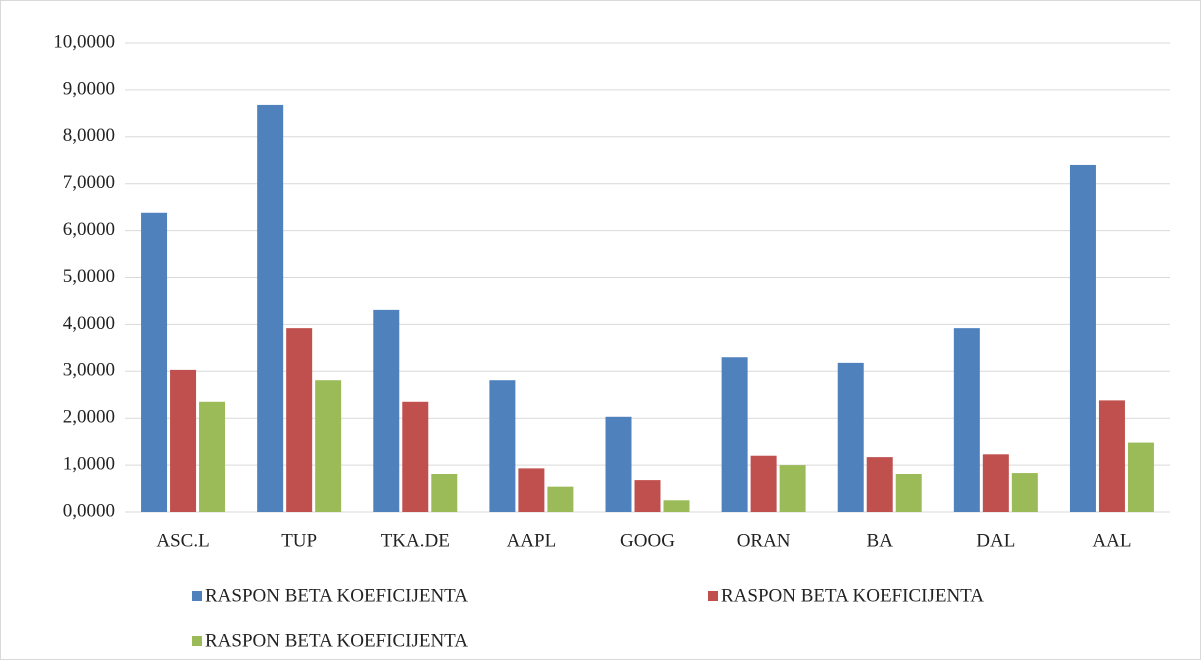  Describe the element at coordinates (995, 540) in the screenshot. I see `x-tick-label: DAL` at that location.